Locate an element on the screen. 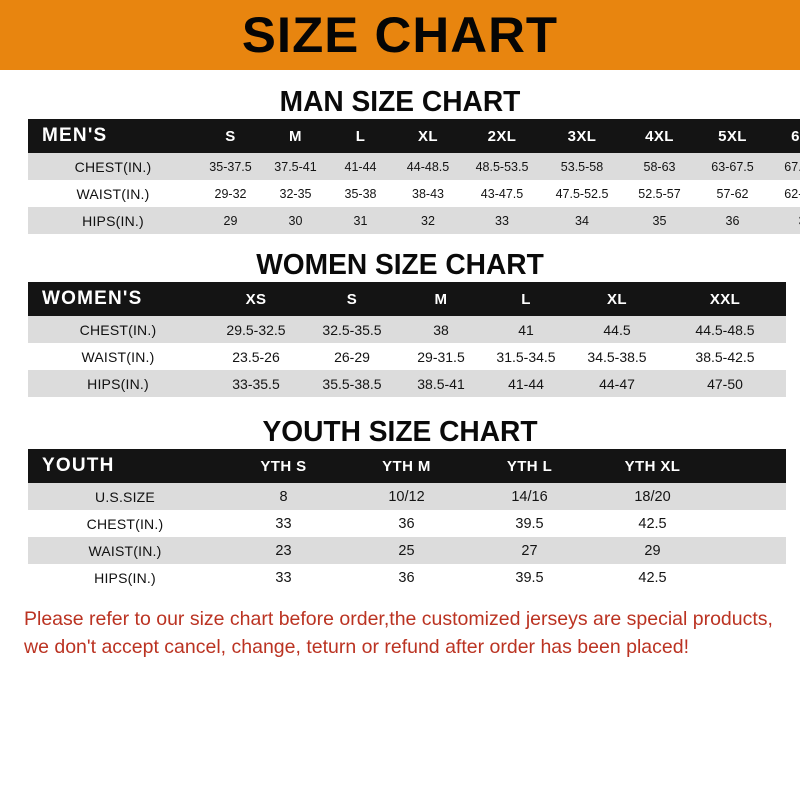 The image size is (800, 800). cell-chest-xl: 44.5 is located at coordinates (617, 329).